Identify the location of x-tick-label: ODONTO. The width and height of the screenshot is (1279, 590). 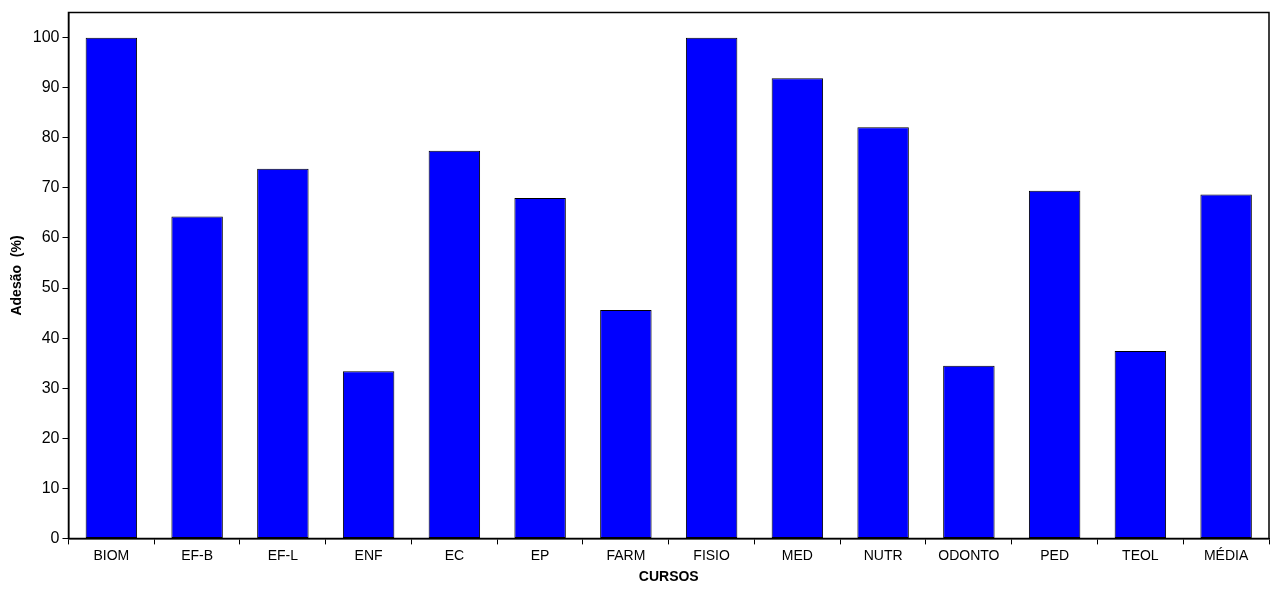
(969, 554).